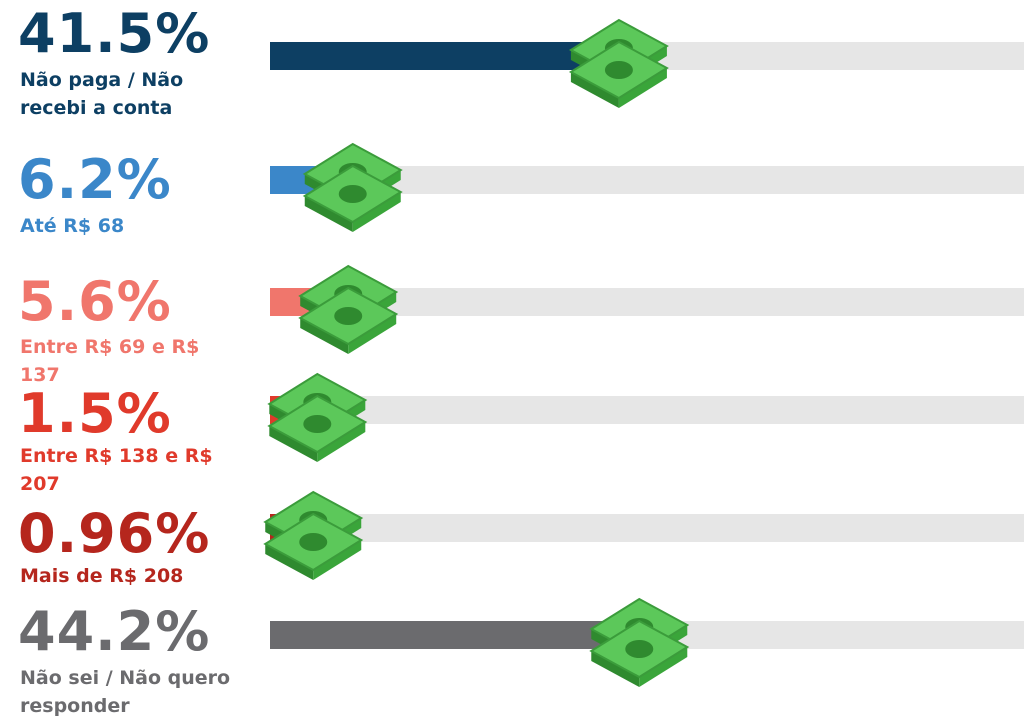 The image size is (1024, 726). Describe the element at coordinates (114, 631) in the screenshot. I see `value-label: 44.2%` at that location.